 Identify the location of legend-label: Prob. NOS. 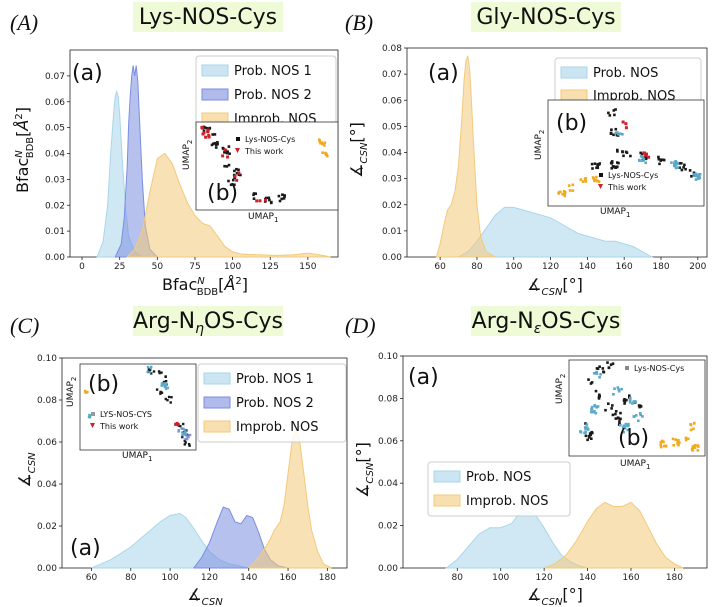
(498, 477).